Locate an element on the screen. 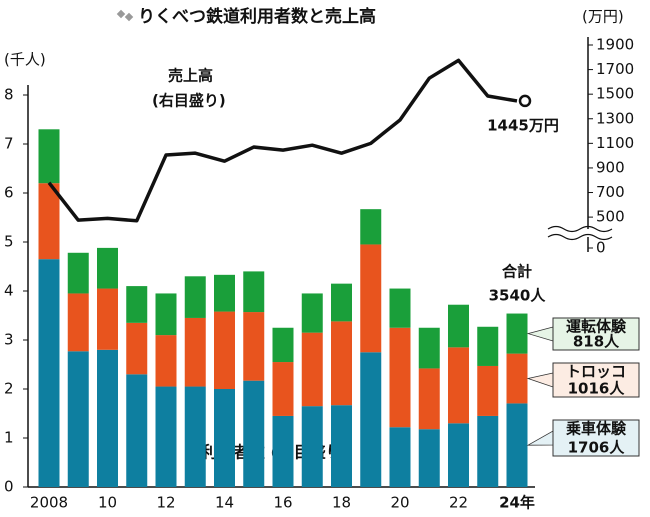 This screenshot has height=517, width=650. x-tick-label: 22 is located at coordinates (458, 503).